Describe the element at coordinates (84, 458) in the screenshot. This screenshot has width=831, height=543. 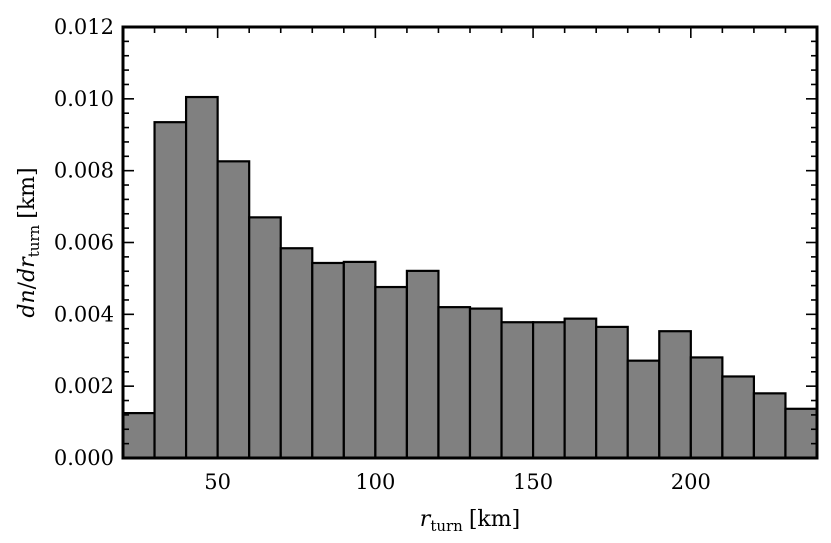
I see `y-tick-label: 0.000` at that location.